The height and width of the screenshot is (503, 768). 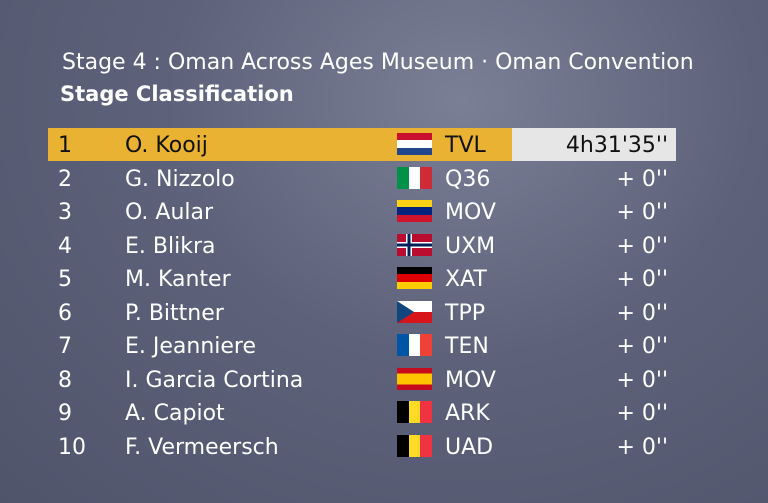 I want to click on rank: 2, so click(x=65, y=179).